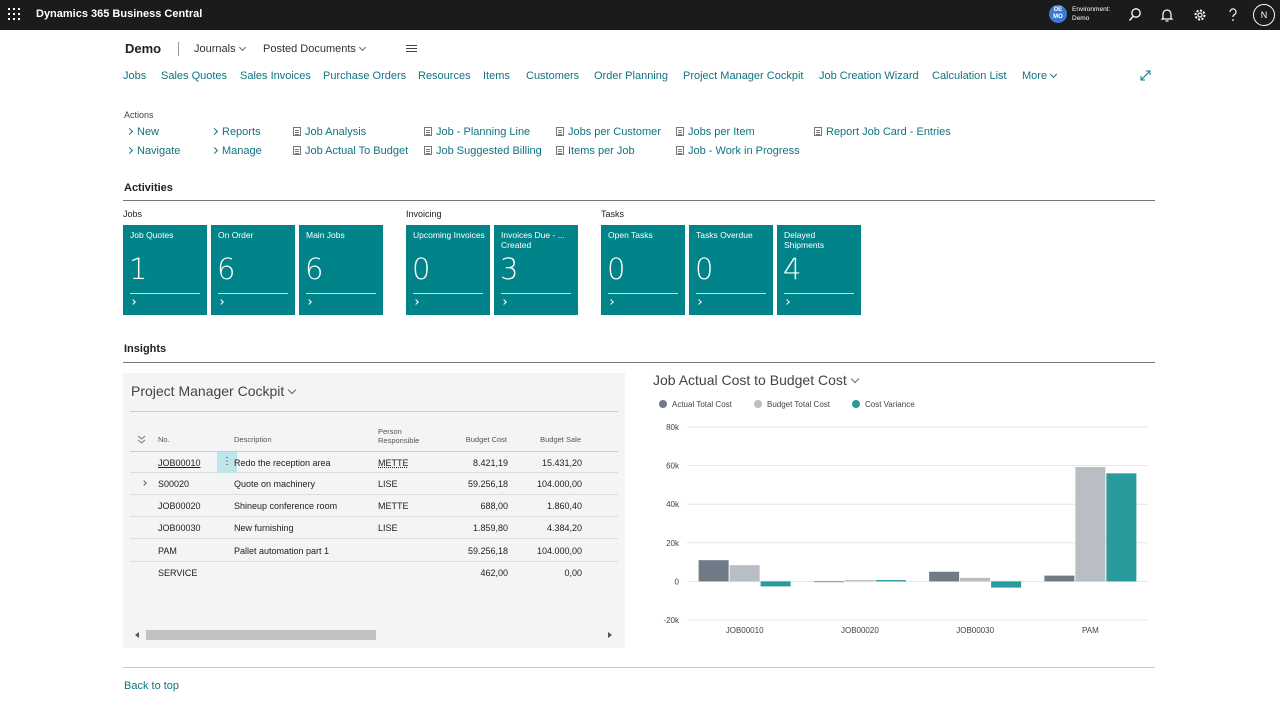 This screenshot has width=1280, height=720. I want to click on nav-calculation-list: Calculation List, so click(969, 76).